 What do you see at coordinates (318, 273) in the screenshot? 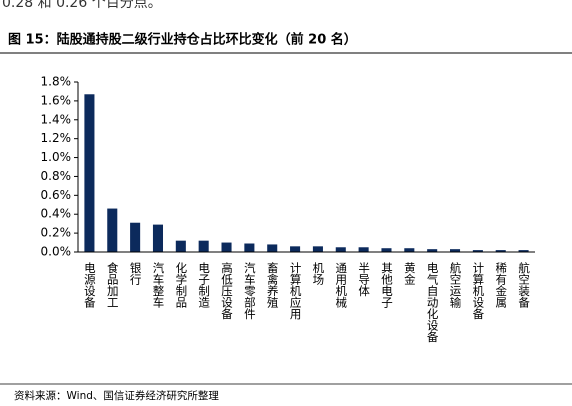
I see `x-tick-label: 机场` at bounding box center [318, 273].